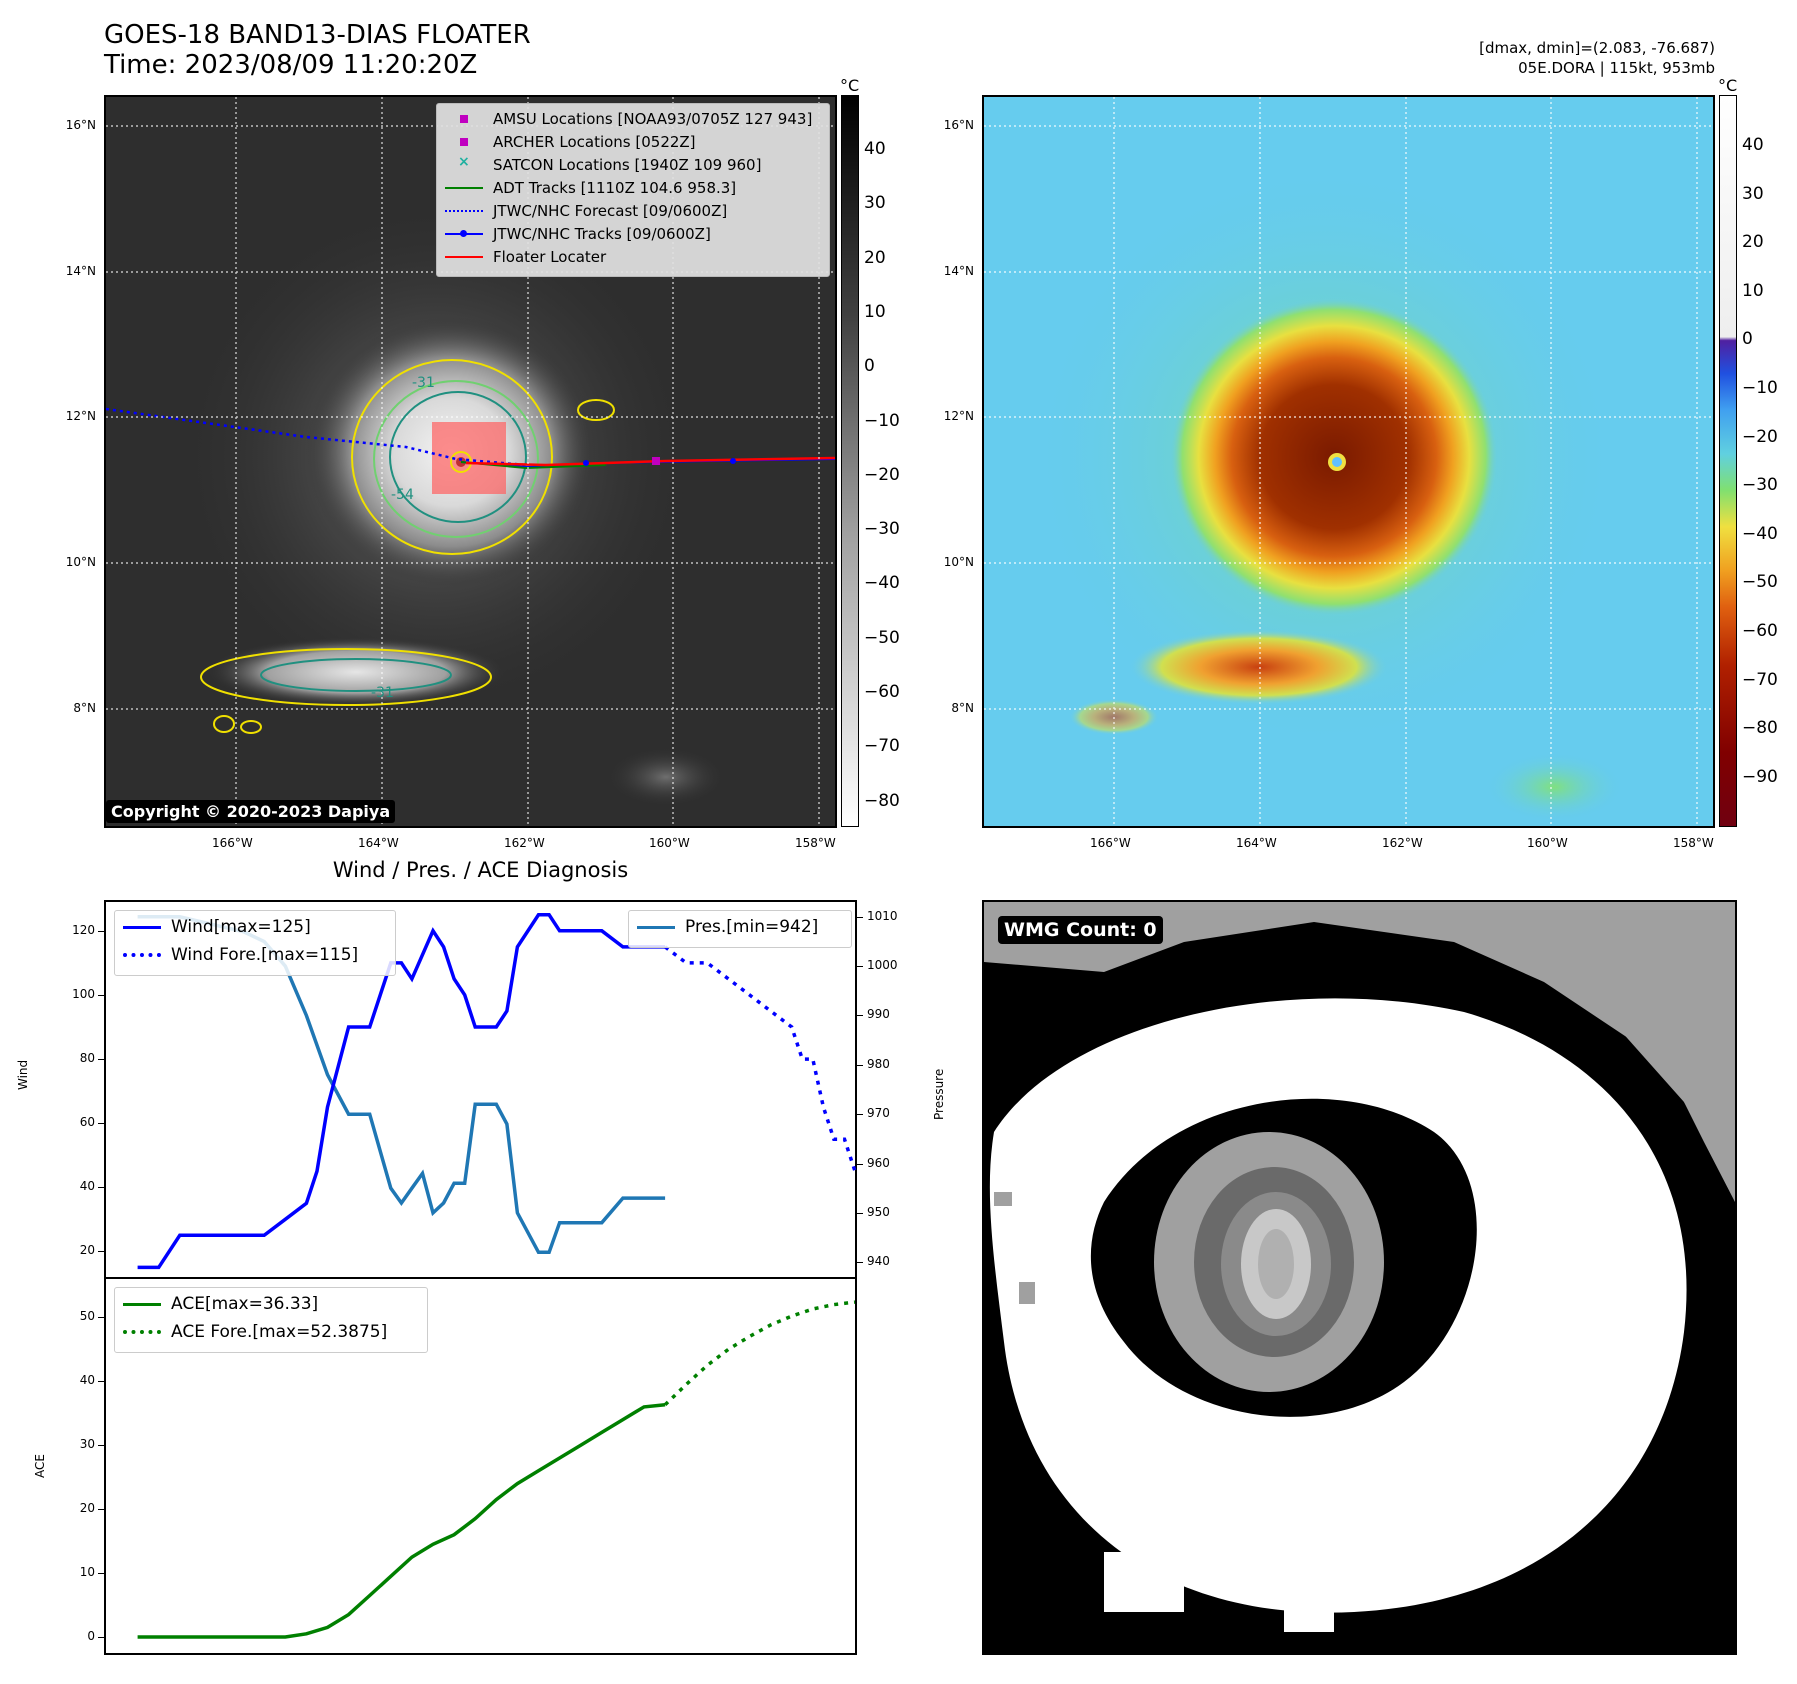  I want to click on wind-tick-label: 100, so click(83, 993).